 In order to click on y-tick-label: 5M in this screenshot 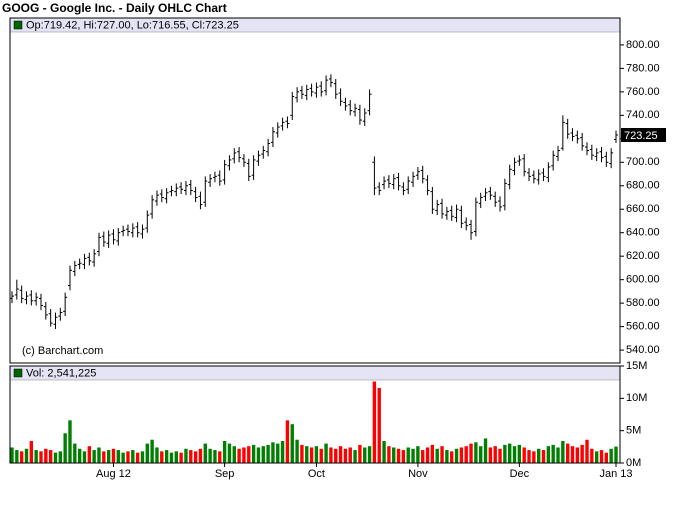, I will do `click(633, 431)`.